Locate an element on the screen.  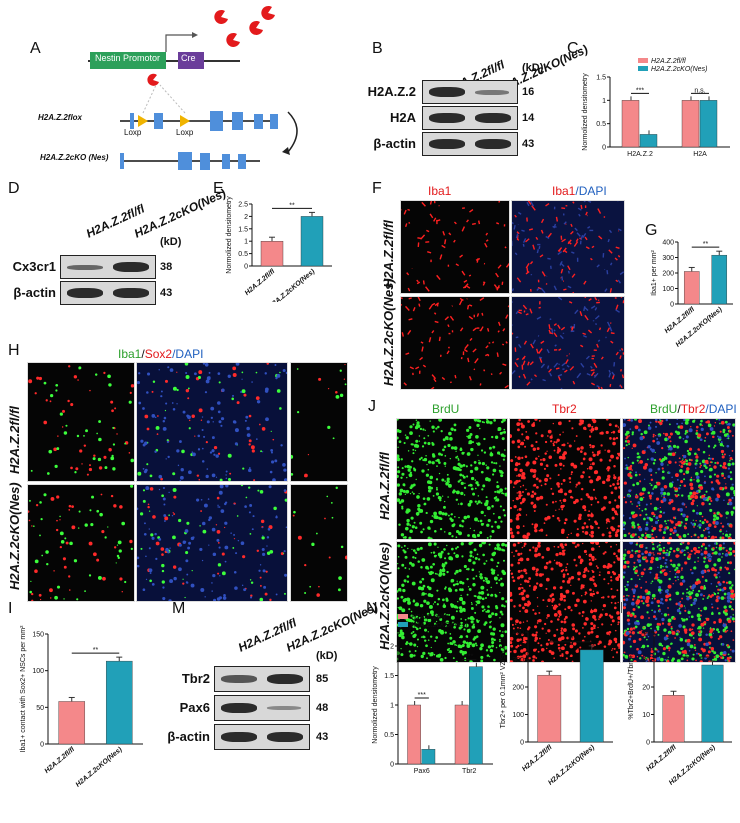
y-tick-label: 0 is located at coordinates (246, 267).